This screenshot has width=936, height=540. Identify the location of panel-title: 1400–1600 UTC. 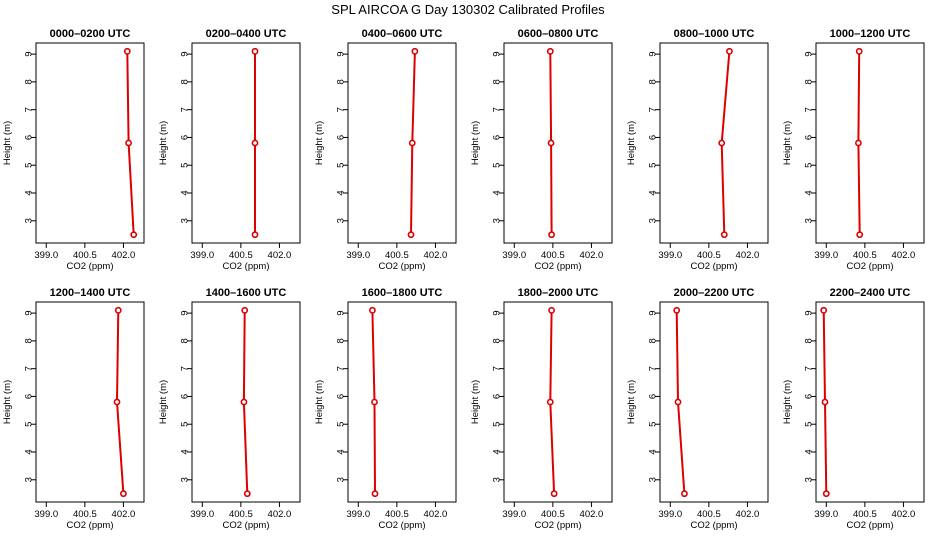
(246, 293).